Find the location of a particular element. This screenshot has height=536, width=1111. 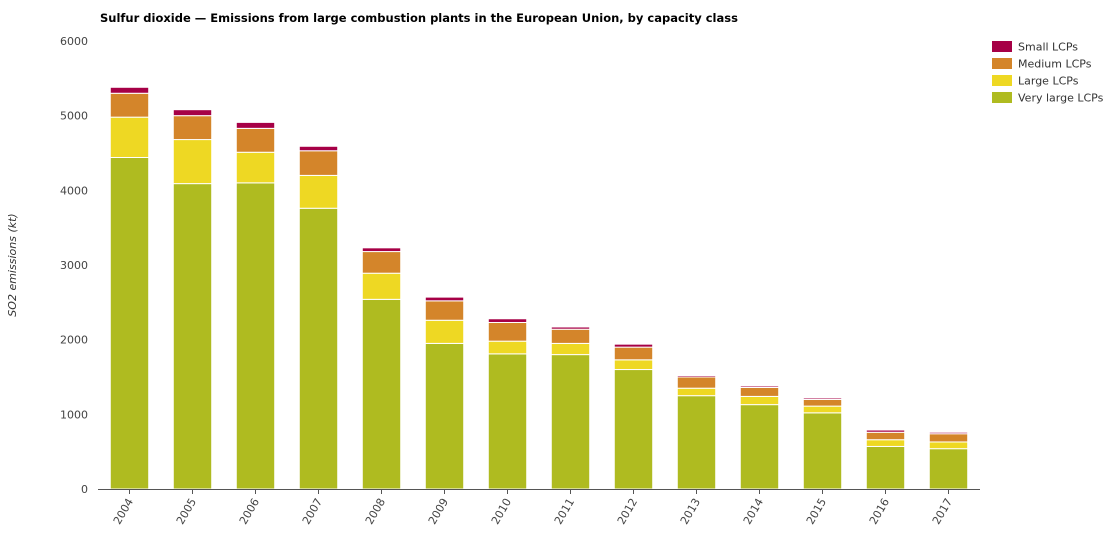

y-tick-label: 3000 is located at coordinates (74, 265).